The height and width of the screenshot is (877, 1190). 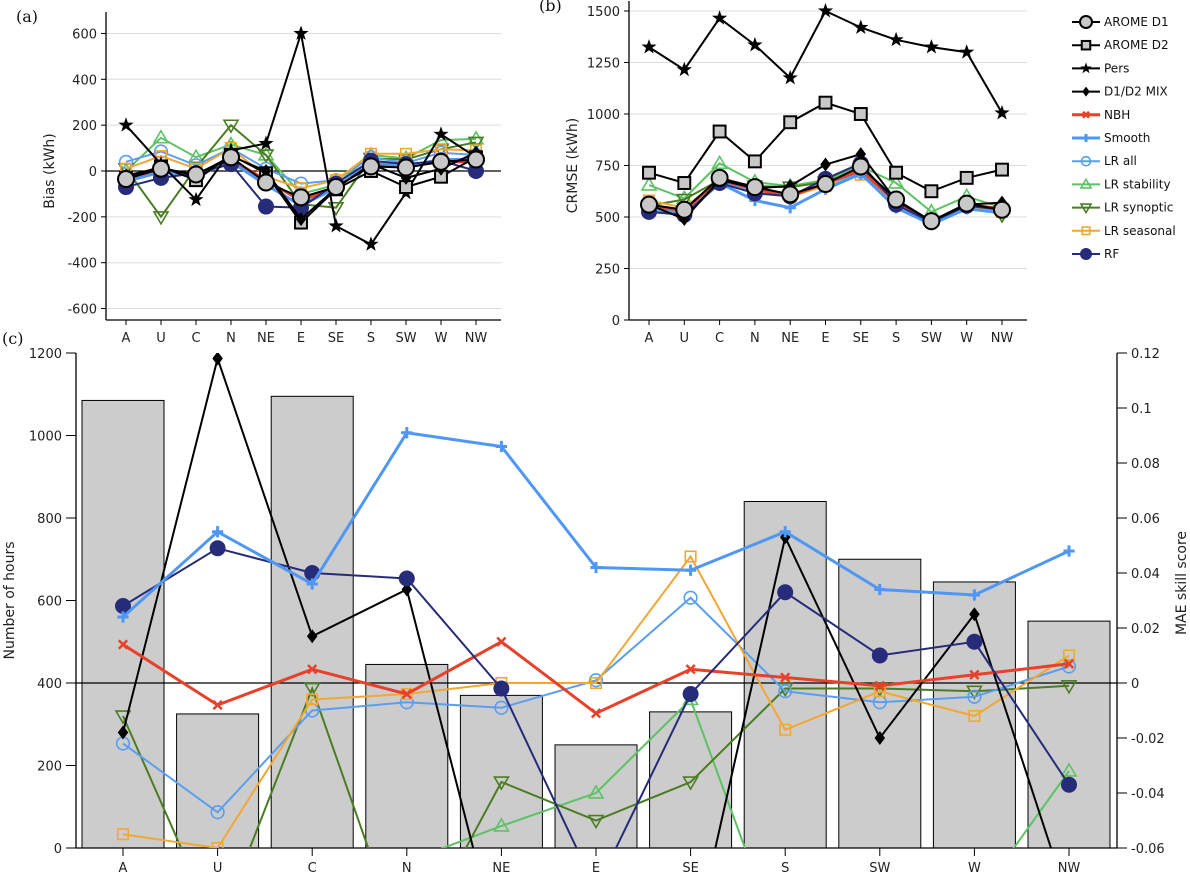 I want to click on y-axis-label-right: MAE skill score, so click(x=1182, y=583).